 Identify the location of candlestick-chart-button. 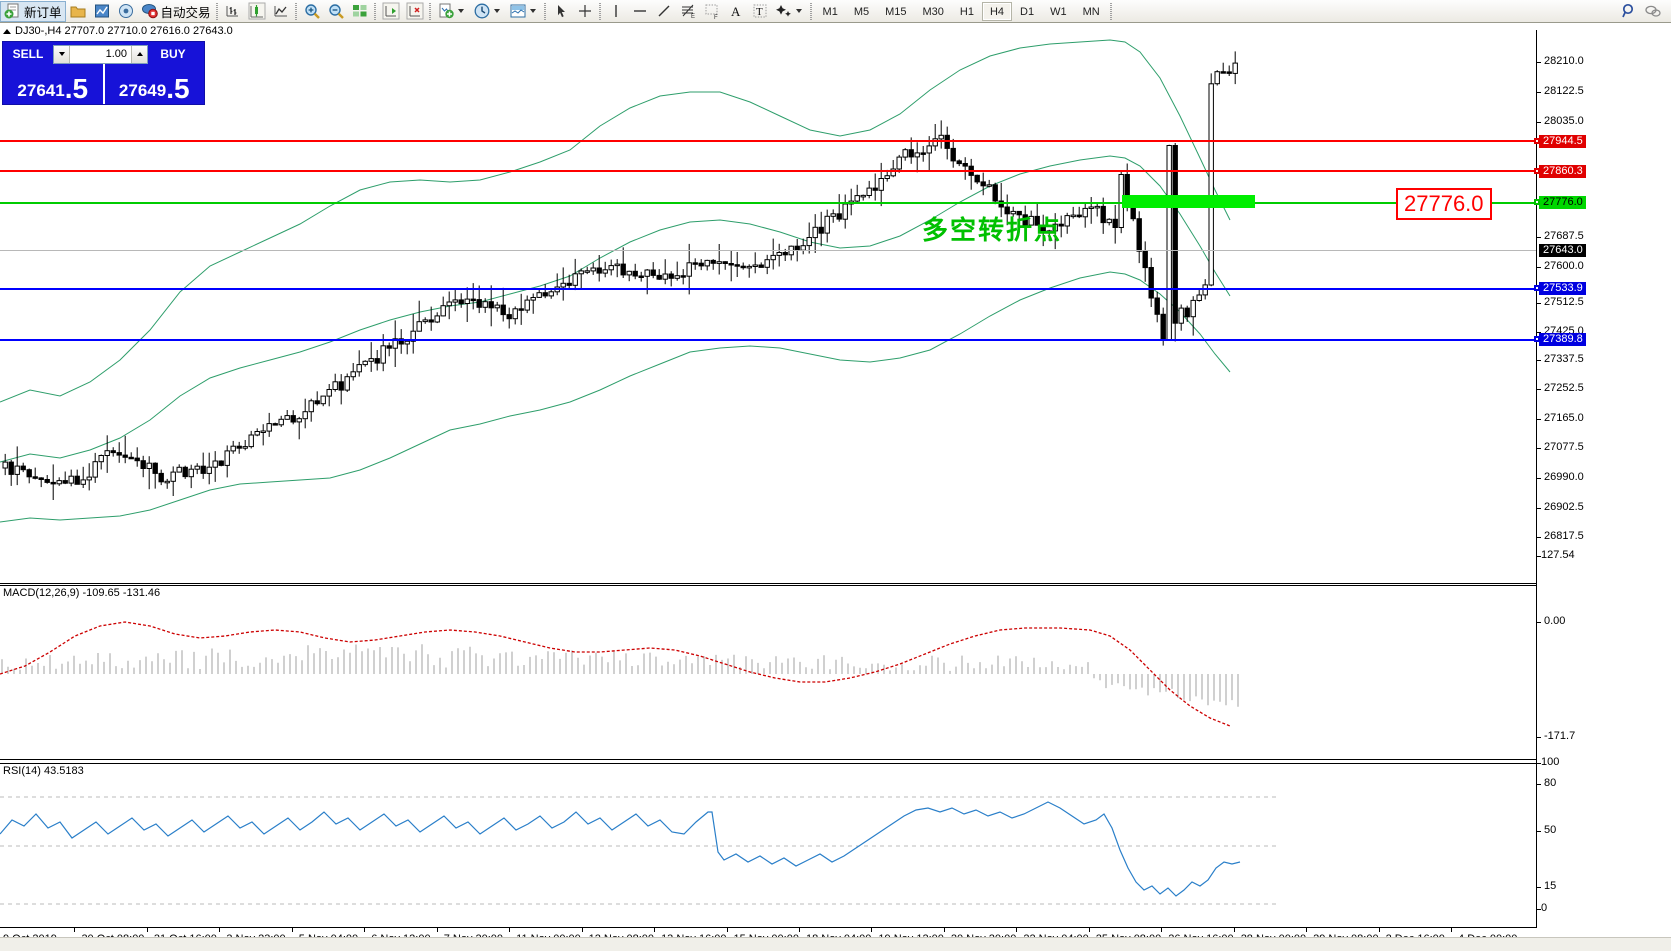
(257, 11).